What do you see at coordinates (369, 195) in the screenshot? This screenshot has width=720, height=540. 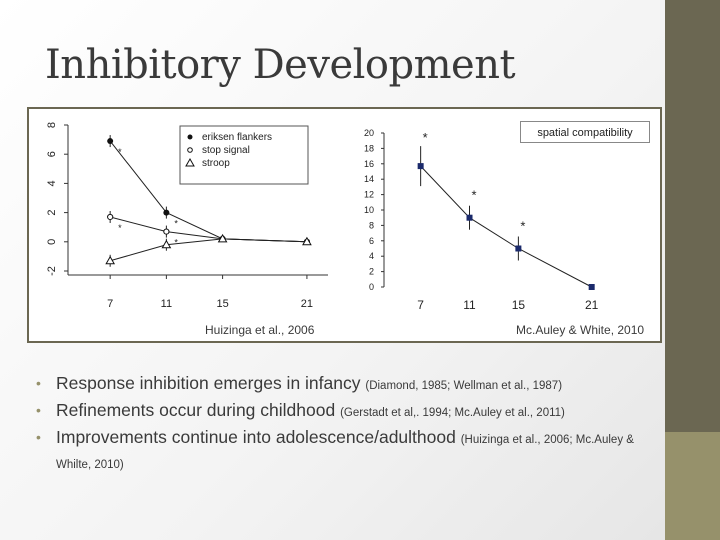 I see `y-tick-label: 12` at bounding box center [369, 195].